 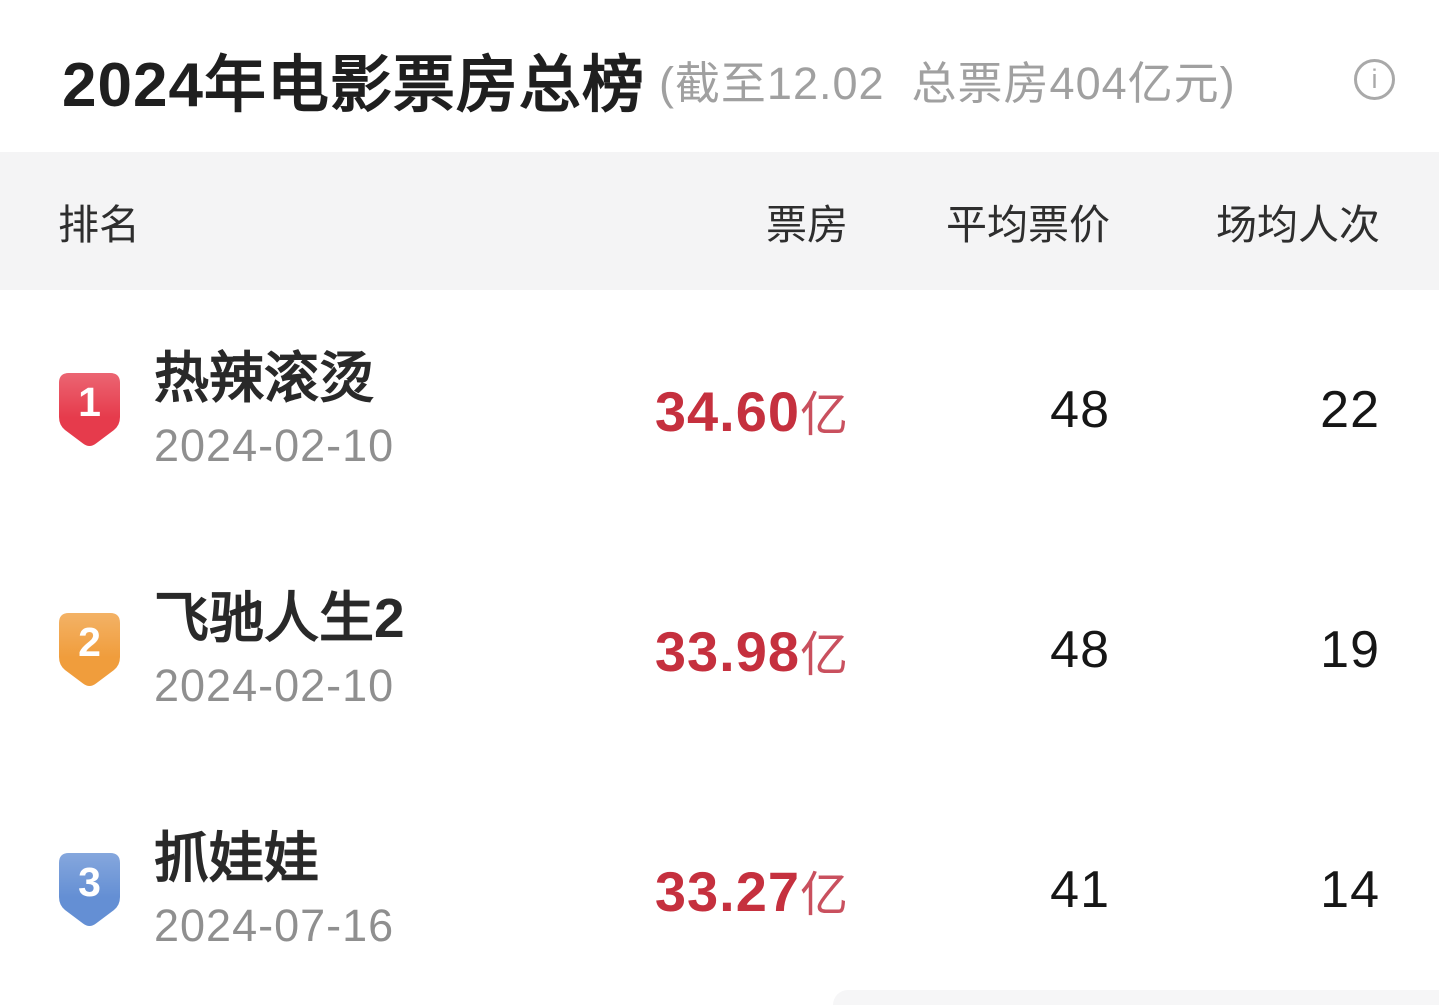 What do you see at coordinates (274, 926) in the screenshot?
I see `movie-release-date: 2024-07-16` at bounding box center [274, 926].